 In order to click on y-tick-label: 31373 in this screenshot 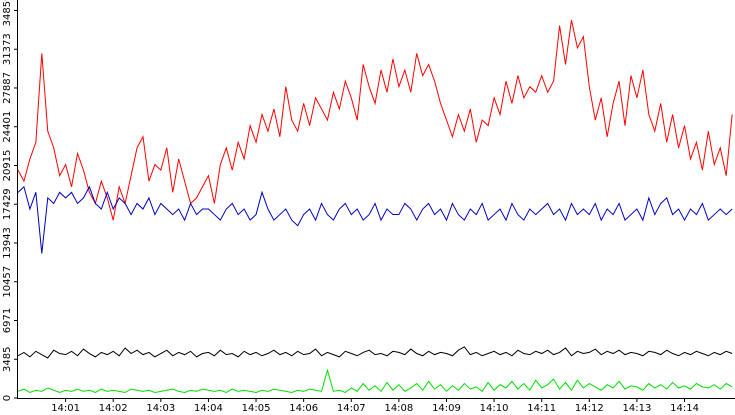, I will do `click(7, 49)`.